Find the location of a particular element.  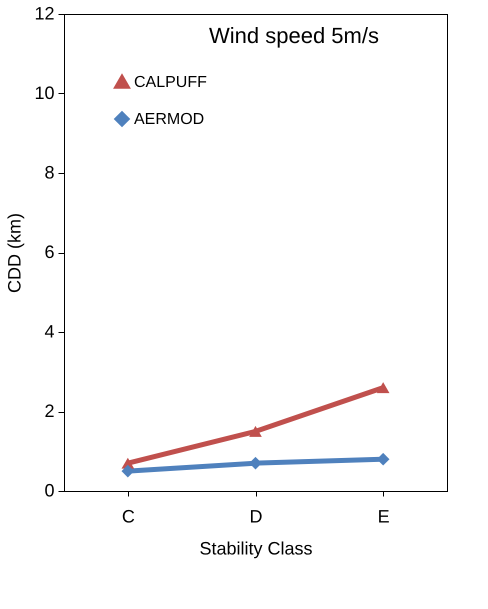

y-tick-label: 6 is located at coordinates (49, 252).